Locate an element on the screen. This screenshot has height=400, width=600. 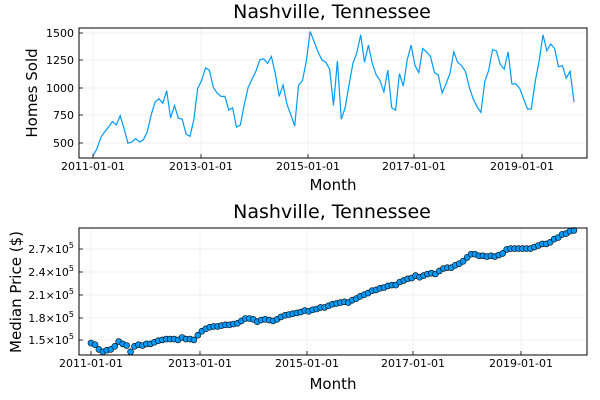
y-tick-label: 1.8×10⁵ is located at coordinates (51, 317).